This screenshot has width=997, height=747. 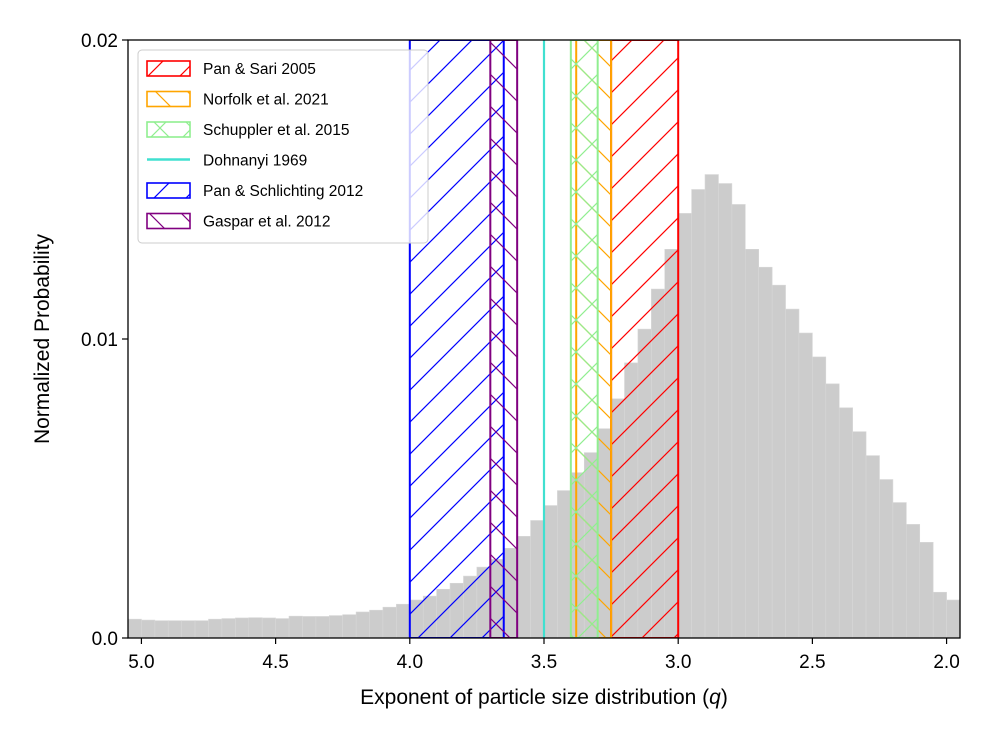 I want to click on x-tick-label: 3.0, so click(x=678, y=662).